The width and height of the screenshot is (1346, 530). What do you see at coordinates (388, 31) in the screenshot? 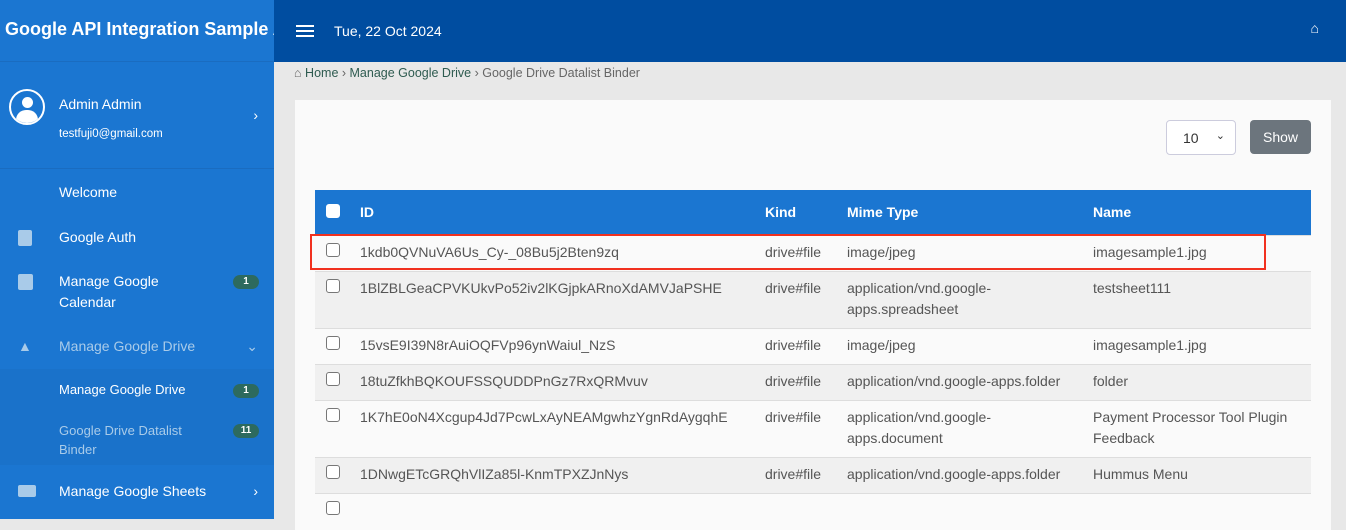
I see `current-date: Tue, 22 Oct 2024` at bounding box center [388, 31].